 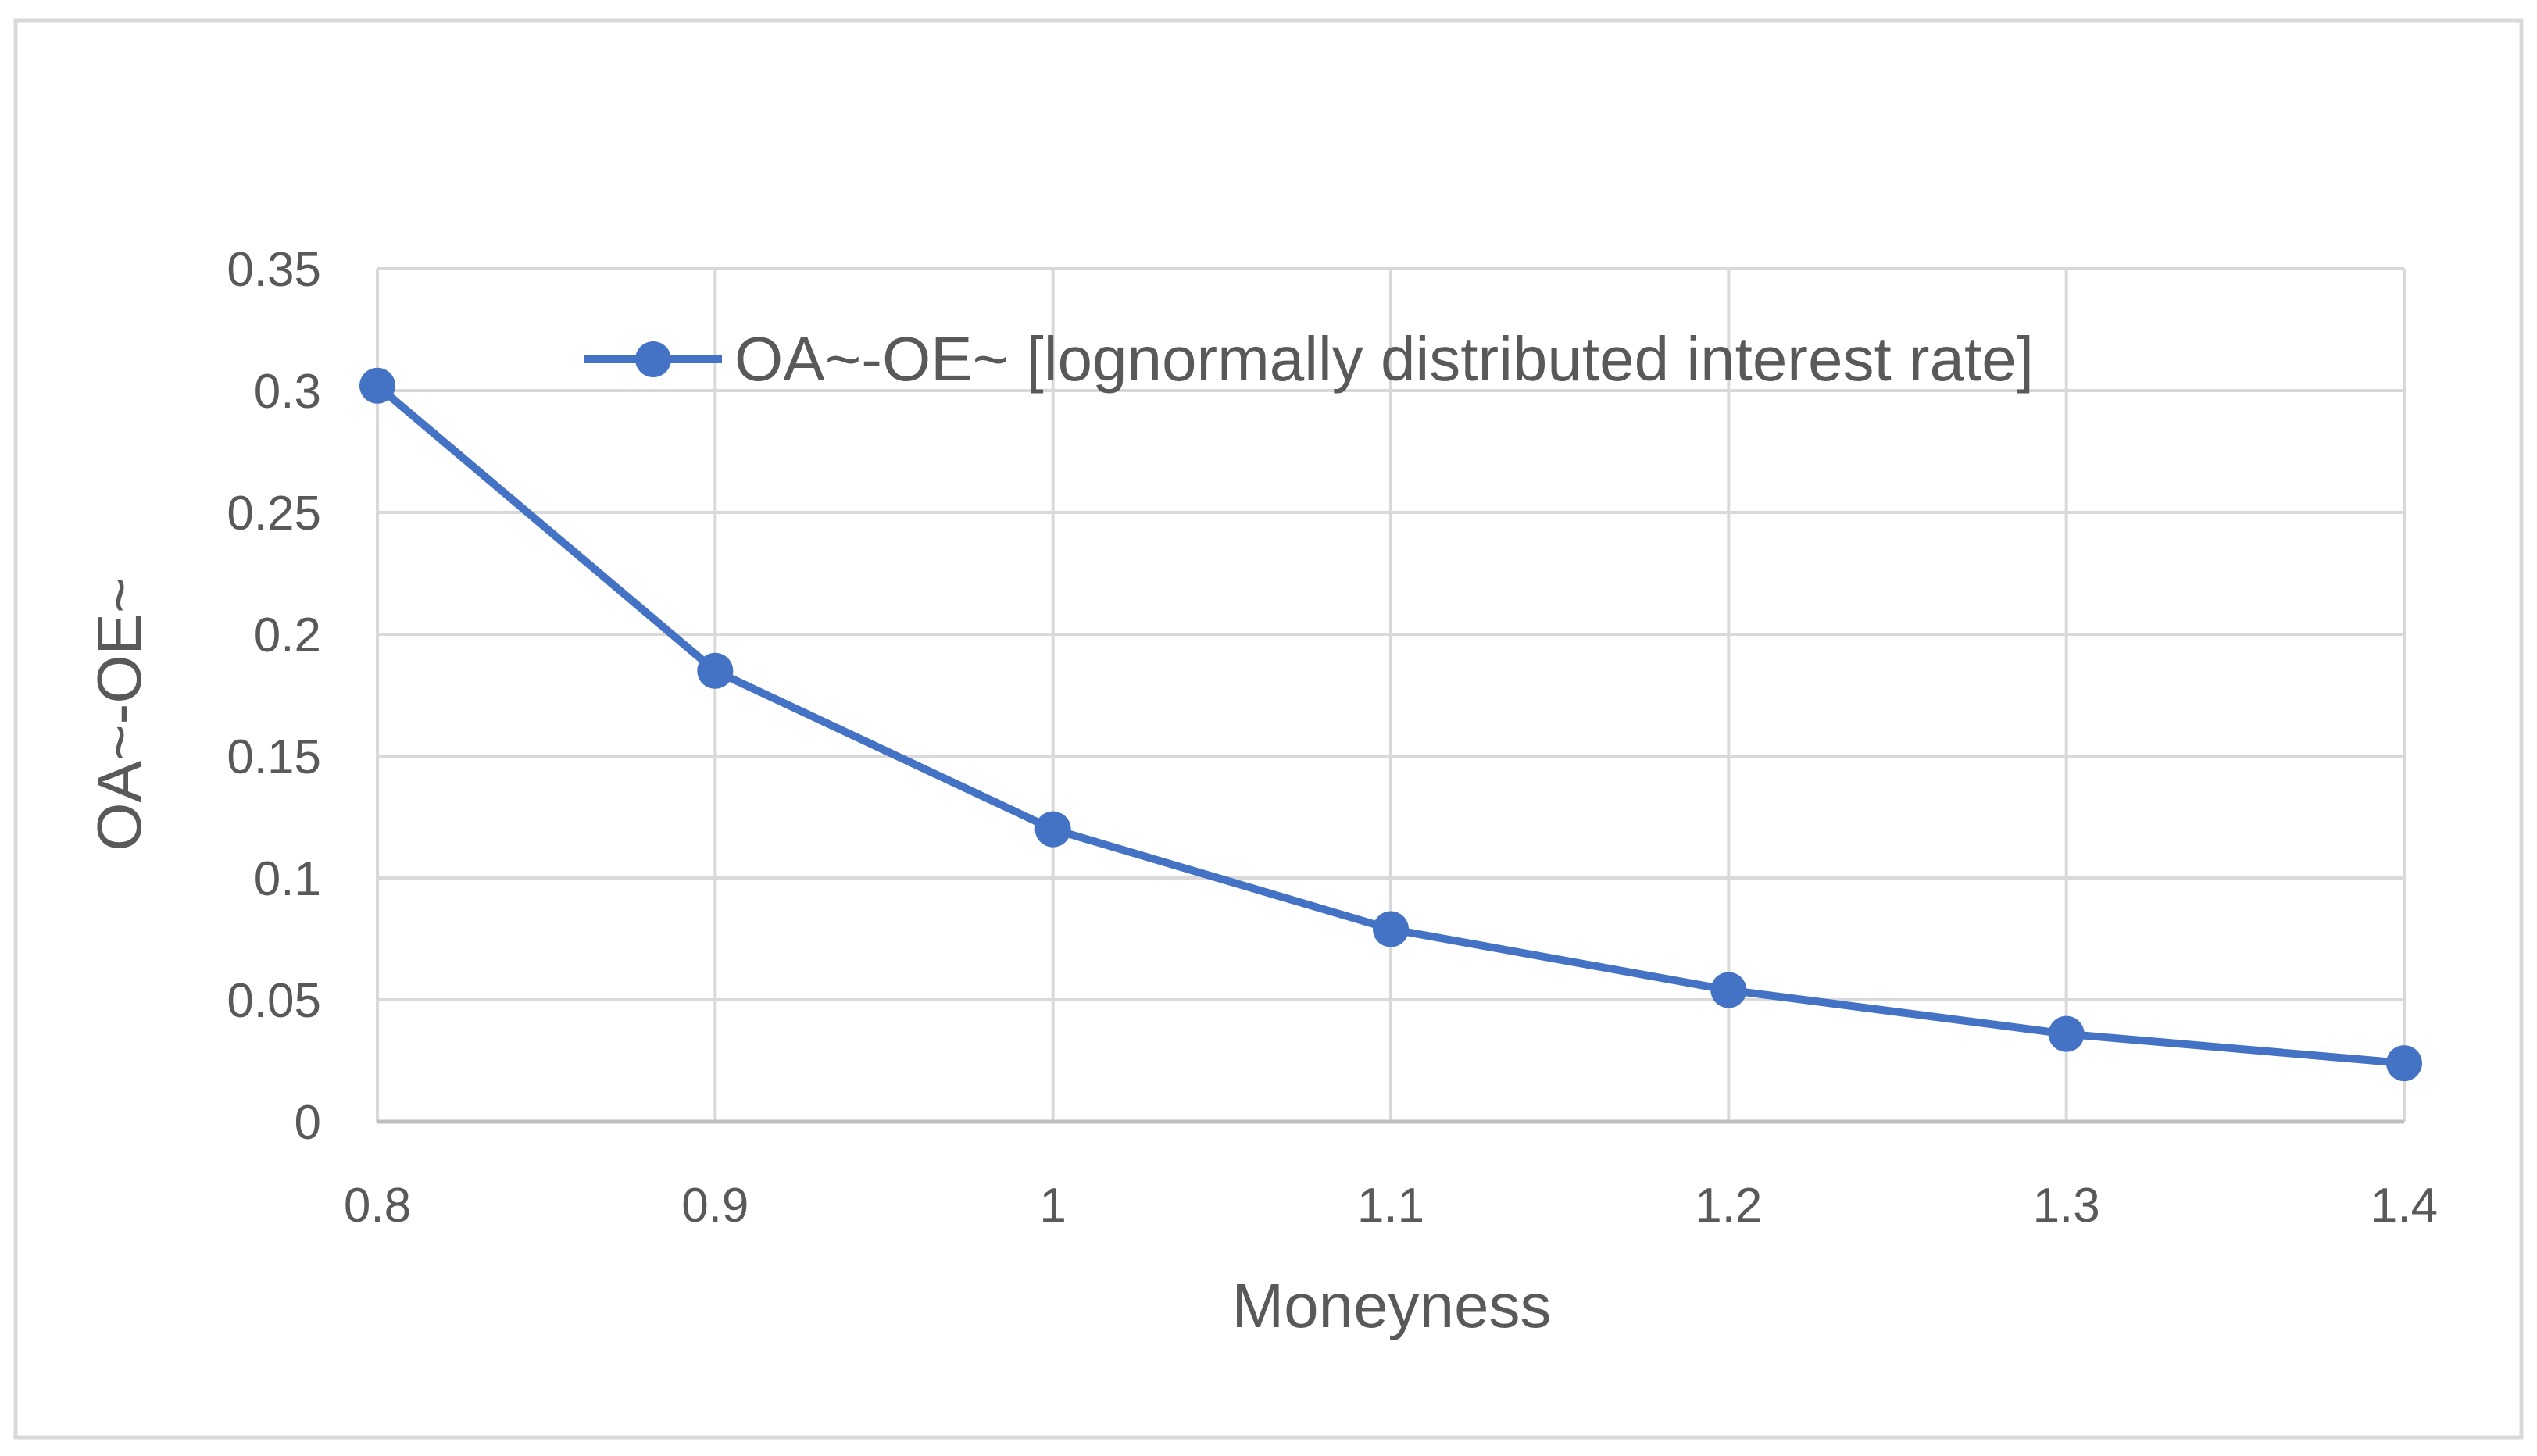 What do you see at coordinates (287, 879) in the screenshot?
I see `y-tick-label: 0.1` at bounding box center [287, 879].